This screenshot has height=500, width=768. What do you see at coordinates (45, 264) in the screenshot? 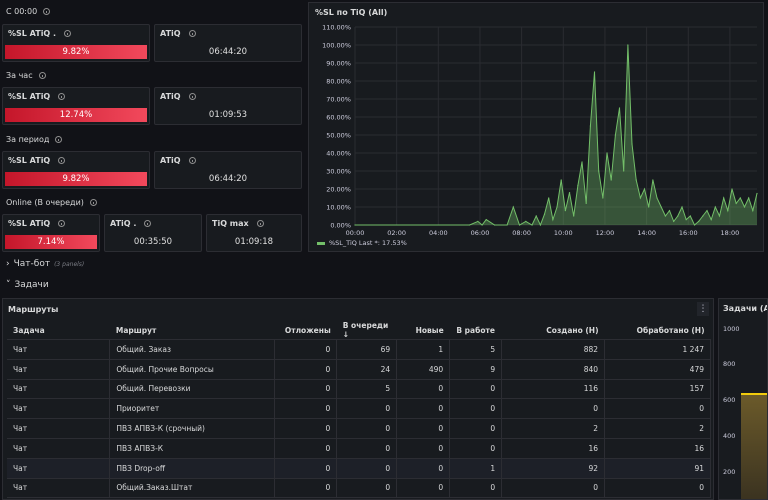
I see `row-chat-bot: › Чат-бот (3 panels)` at bounding box center [45, 264].